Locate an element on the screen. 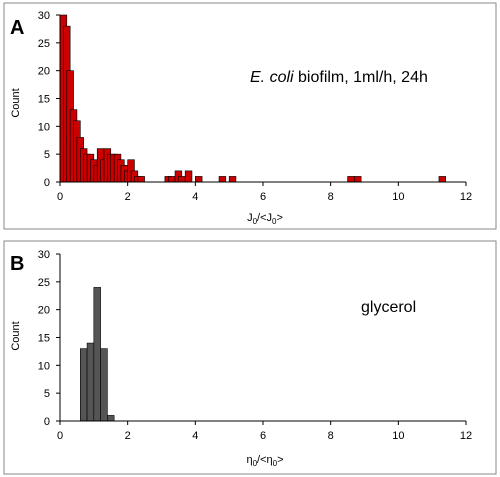  panel-a-y-tick-label: 0 is located at coordinates (47, 183).